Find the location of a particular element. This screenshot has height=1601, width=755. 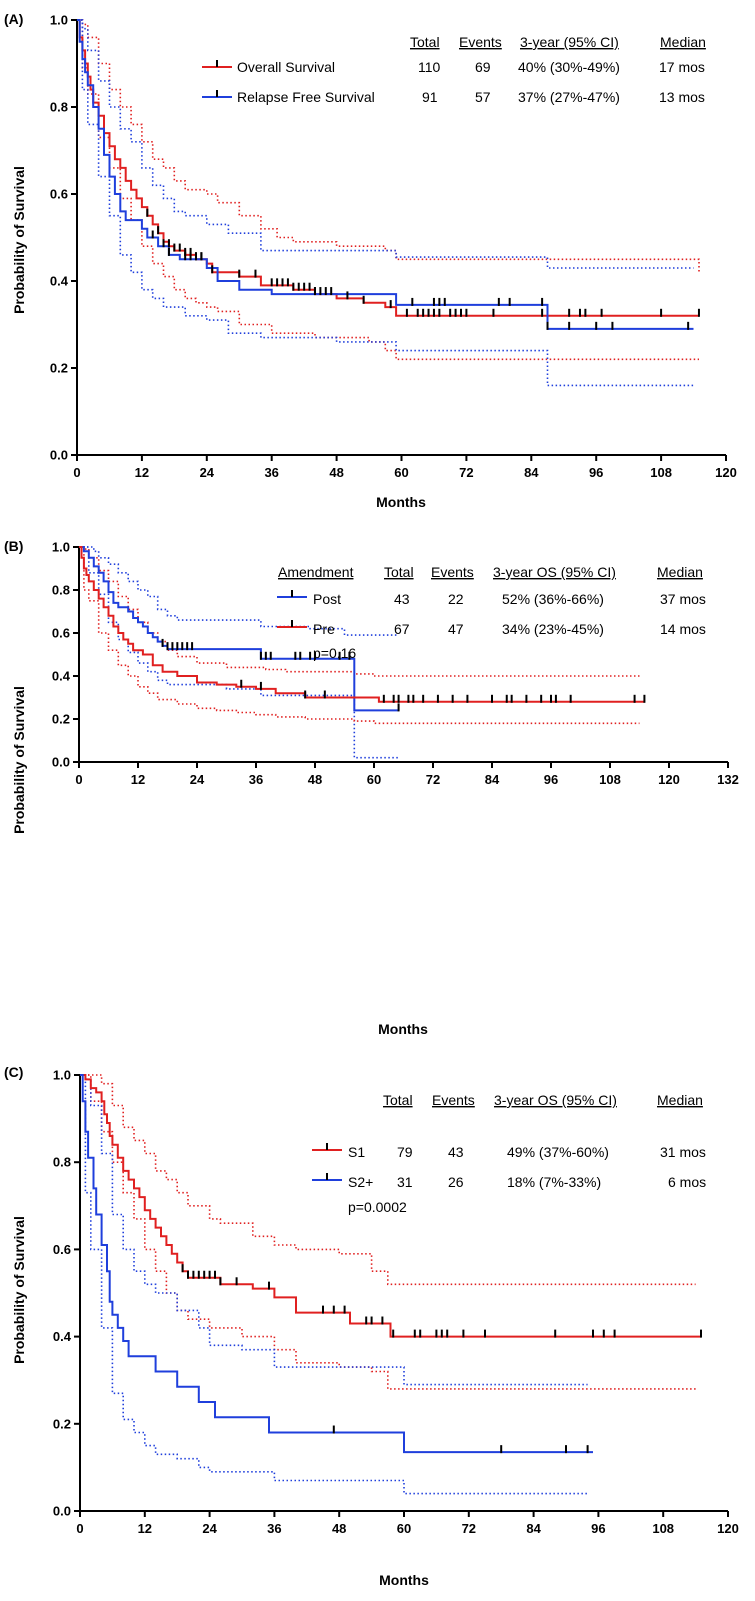

panel-label: (B) is located at coordinates (13, 546).